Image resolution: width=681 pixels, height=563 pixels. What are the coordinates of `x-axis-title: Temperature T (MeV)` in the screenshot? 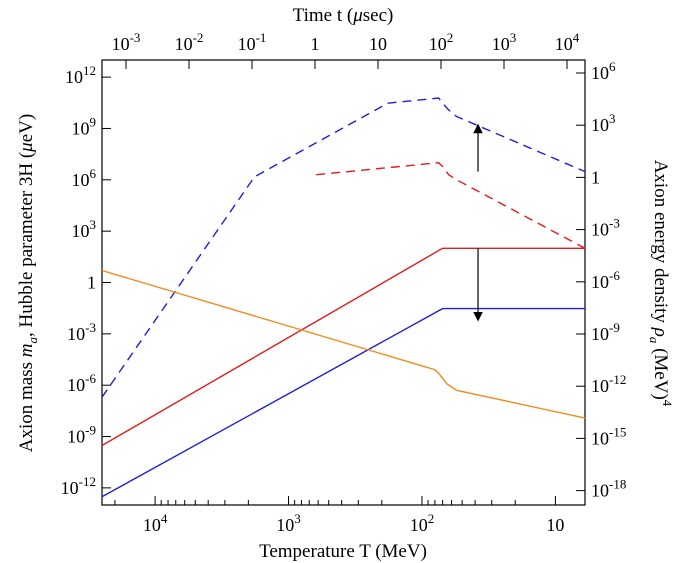 It's located at (343, 551).